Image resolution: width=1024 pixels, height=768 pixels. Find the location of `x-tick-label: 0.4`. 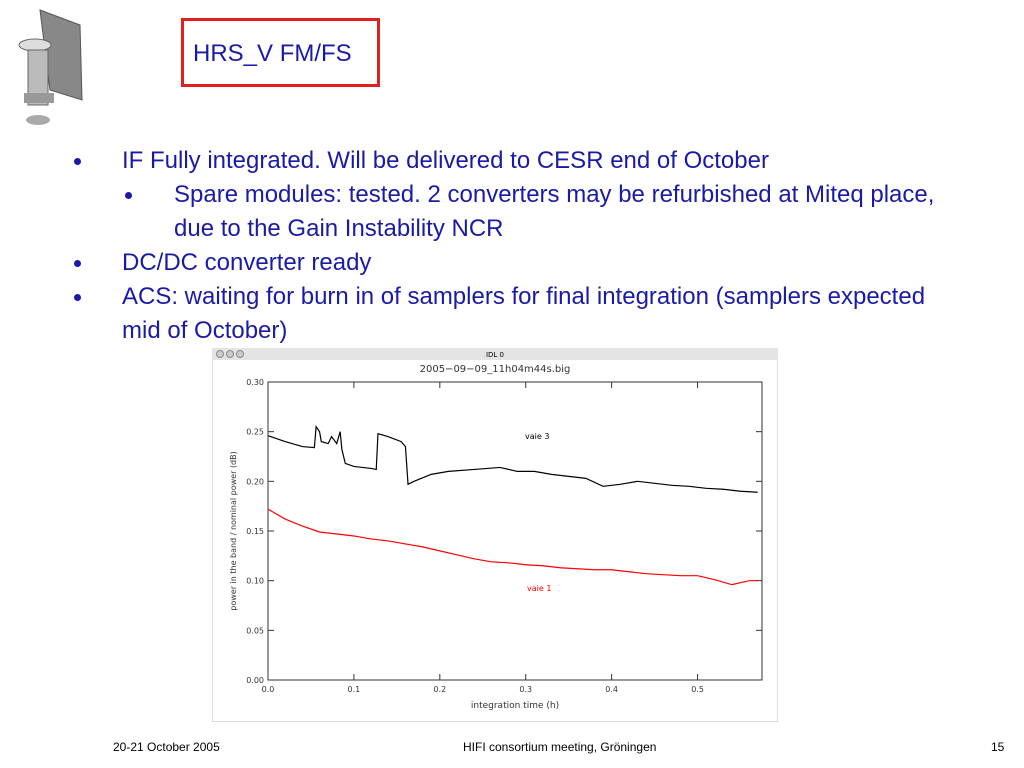

x-tick-label: 0.4 is located at coordinates (611, 689).